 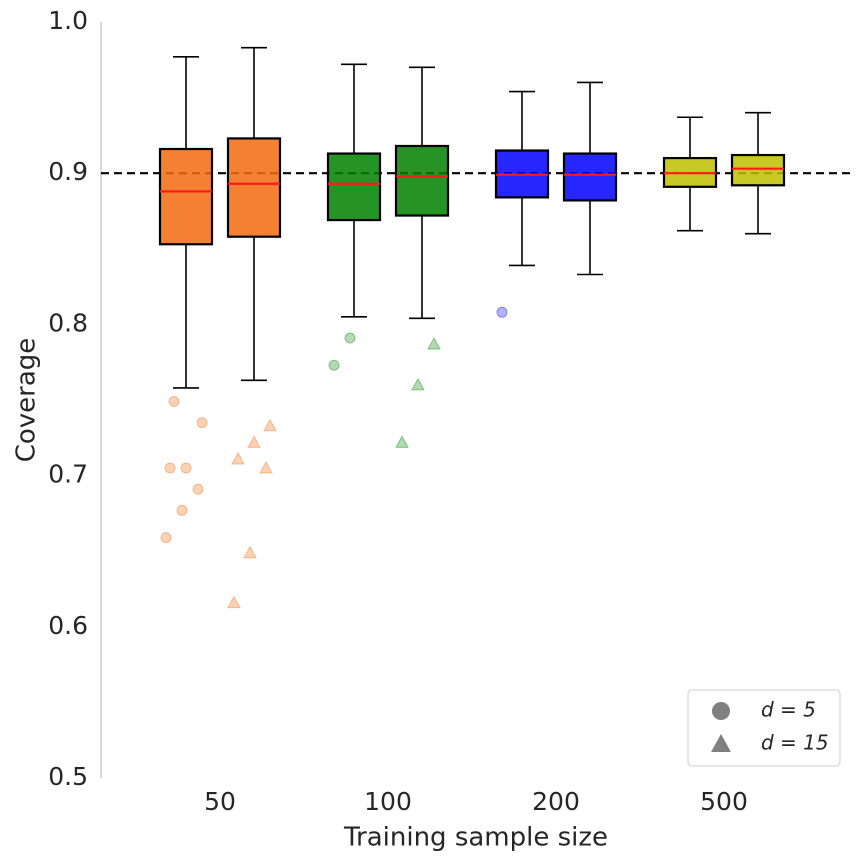 What do you see at coordinates (220, 801) in the screenshot?
I see `x-tick-label: 50` at bounding box center [220, 801].